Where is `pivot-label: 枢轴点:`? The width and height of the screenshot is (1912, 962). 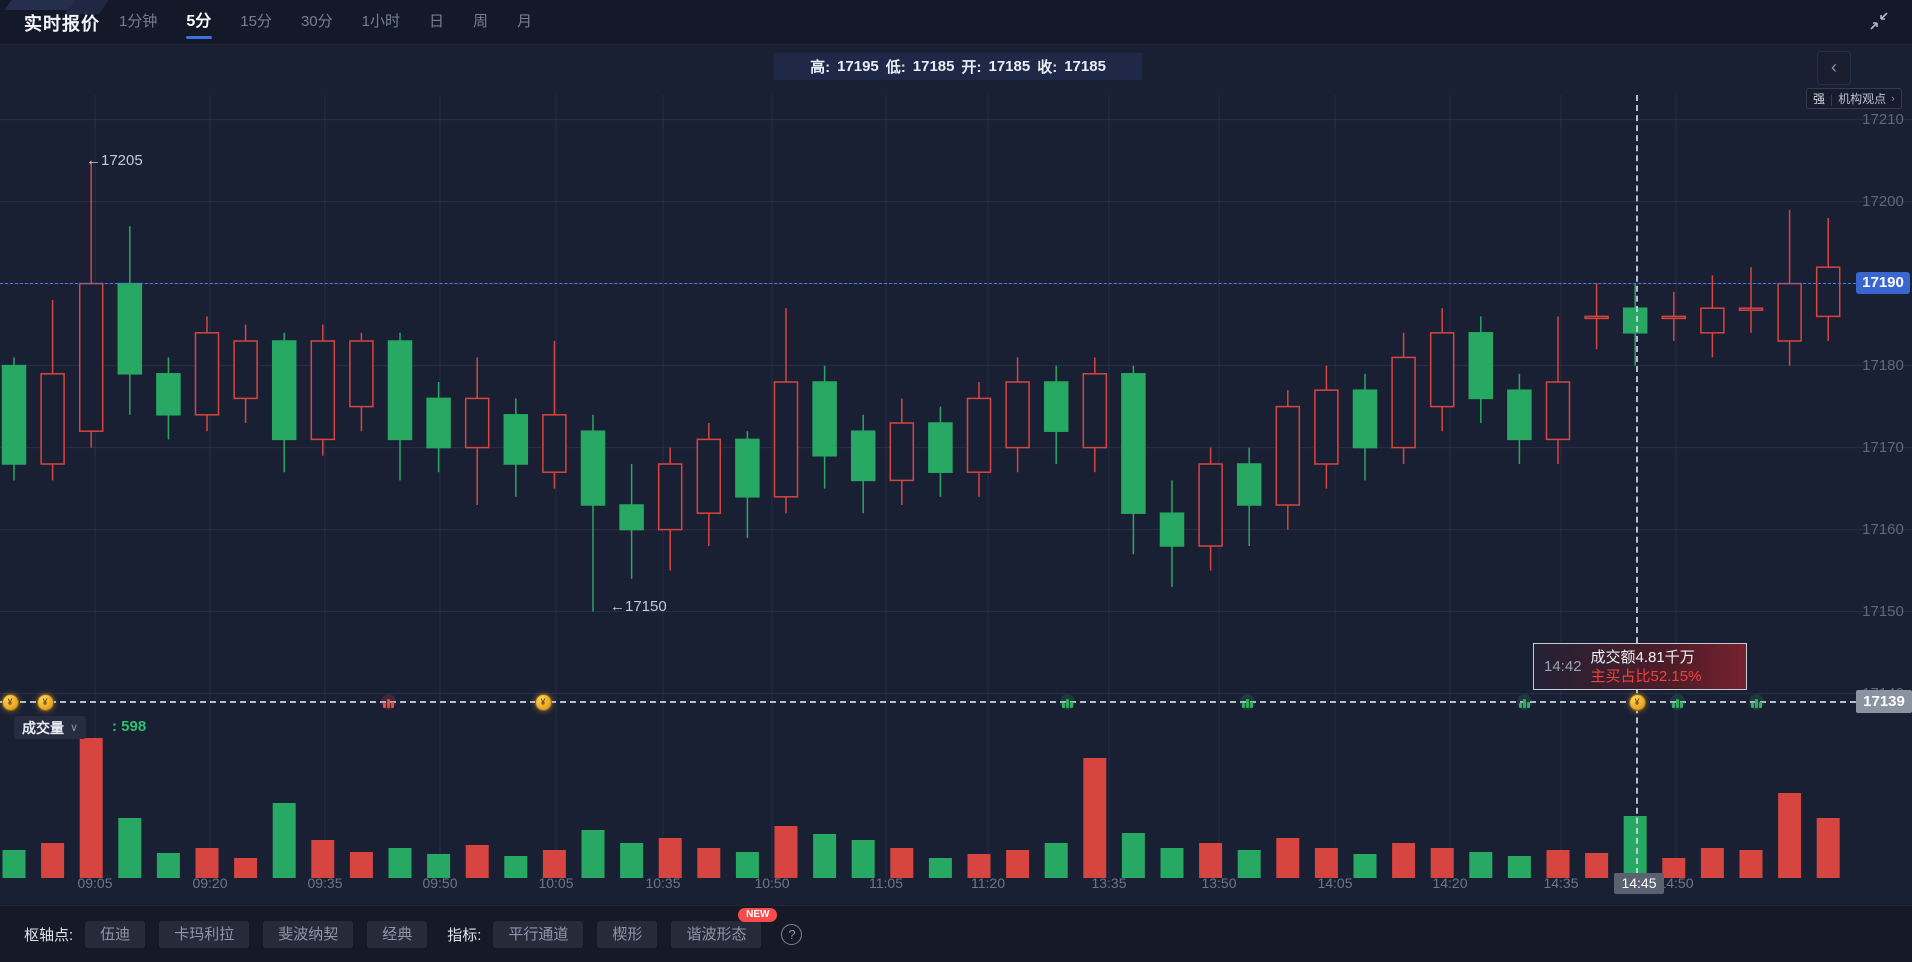 pivot-label: 枢轴点: is located at coordinates (49, 935).